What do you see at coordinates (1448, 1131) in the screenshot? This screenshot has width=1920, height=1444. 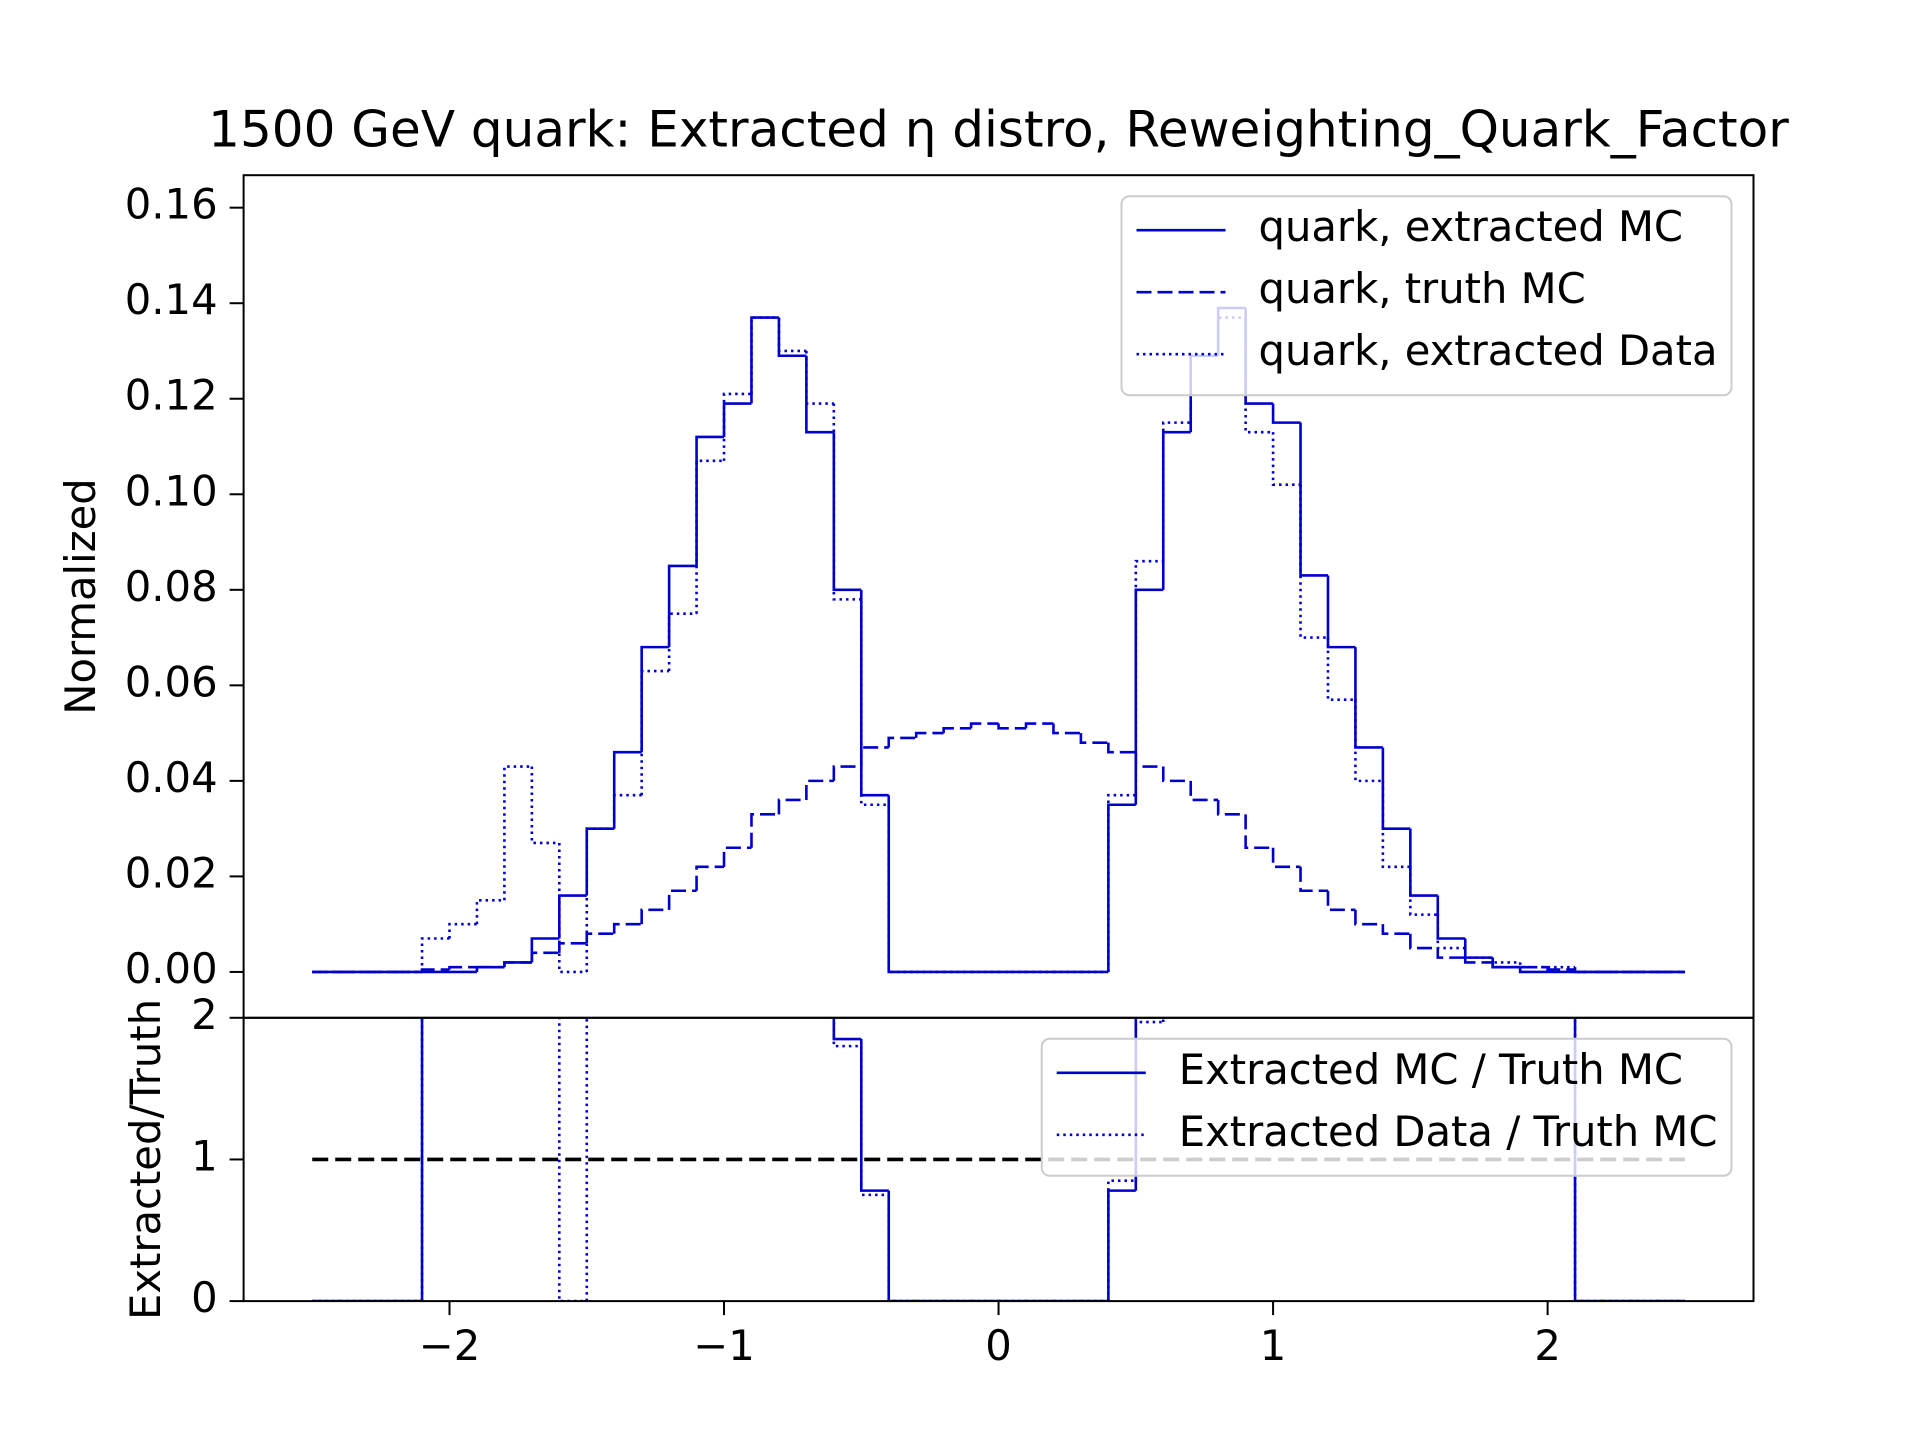 I see `legend-label: Extracted Data / Truth MC` at bounding box center [1448, 1131].